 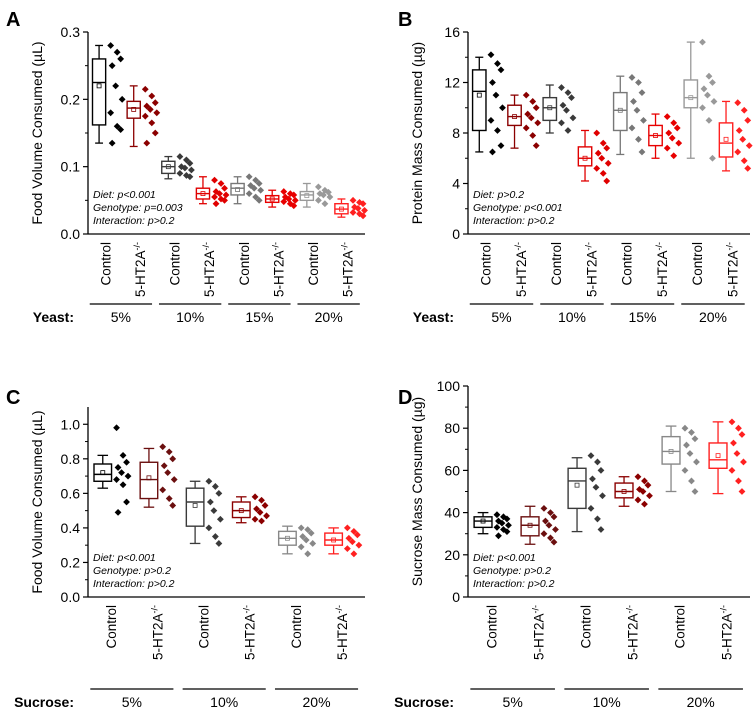 I want to click on y-axis-label: Food Volume Consumed (µL), so click(x=37, y=501).